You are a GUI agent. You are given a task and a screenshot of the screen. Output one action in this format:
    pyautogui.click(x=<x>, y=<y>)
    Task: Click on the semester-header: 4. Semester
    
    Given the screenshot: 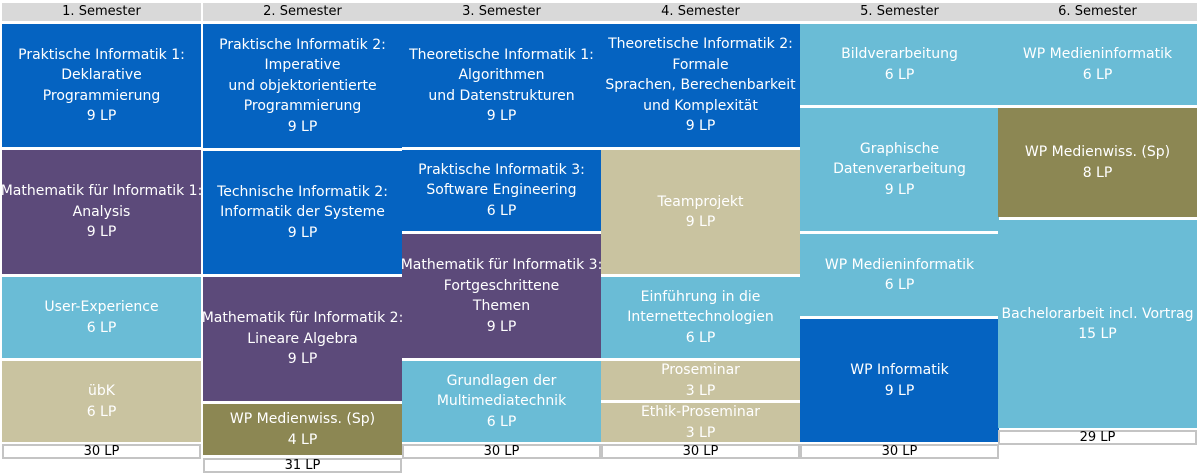 What is the action you would take?
    pyautogui.click(x=700, y=12)
    